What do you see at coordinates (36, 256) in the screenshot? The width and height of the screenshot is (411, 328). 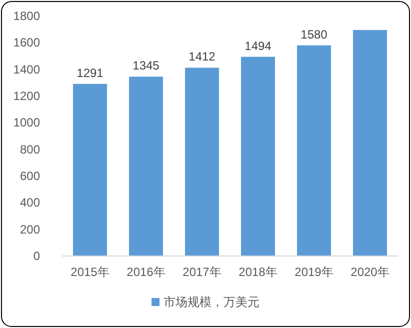 I see `y-tick-label: 0` at bounding box center [36, 256].